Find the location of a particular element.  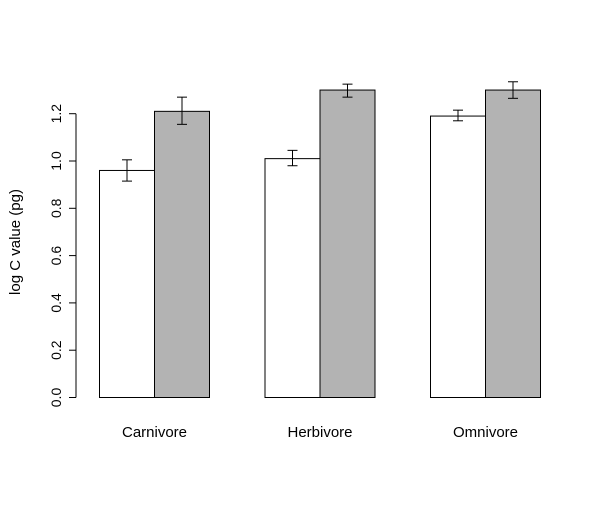

y-axis-label: log C value (pg) is located at coordinates (15, 242).